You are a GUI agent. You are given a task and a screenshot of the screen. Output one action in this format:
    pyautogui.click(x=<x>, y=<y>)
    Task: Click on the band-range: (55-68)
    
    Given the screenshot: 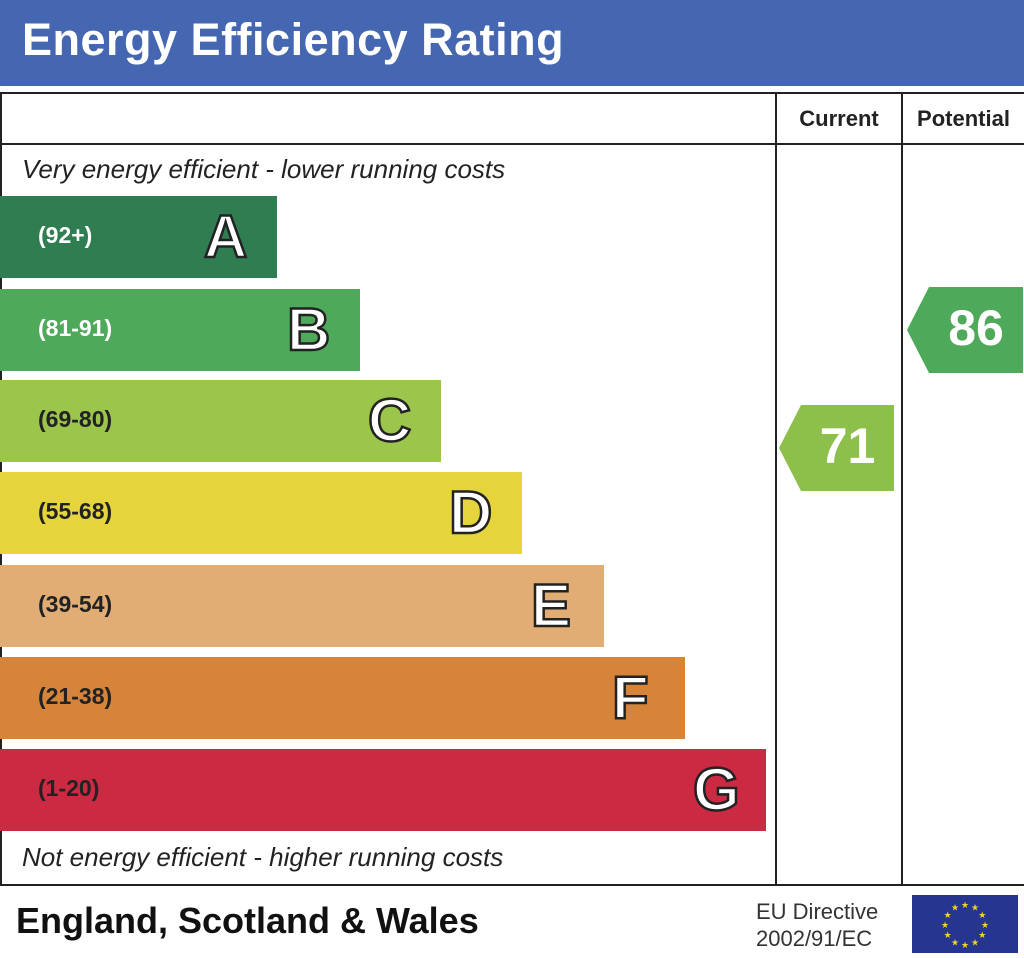 What is the action you would take?
    pyautogui.click(x=75, y=511)
    